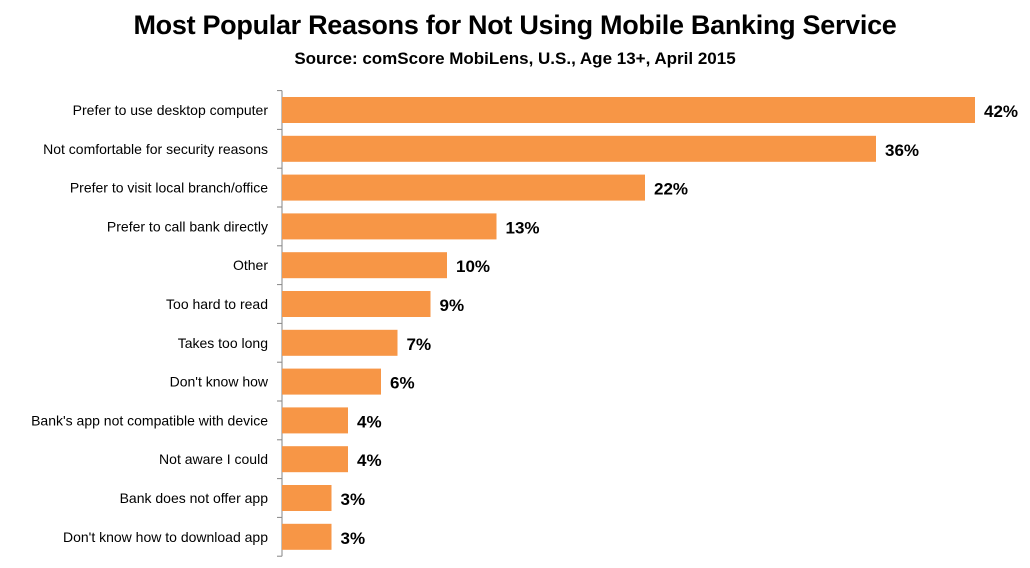 The height and width of the screenshot is (568, 1030). What do you see at coordinates (671, 189) in the screenshot?
I see `data-label: 22%` at bounding box center [671, 189].